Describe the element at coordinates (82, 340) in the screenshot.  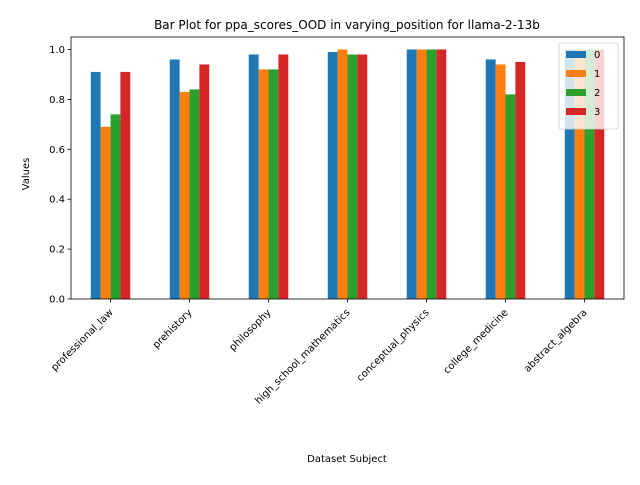
I see `x-tick-label: professional_law` at that location.